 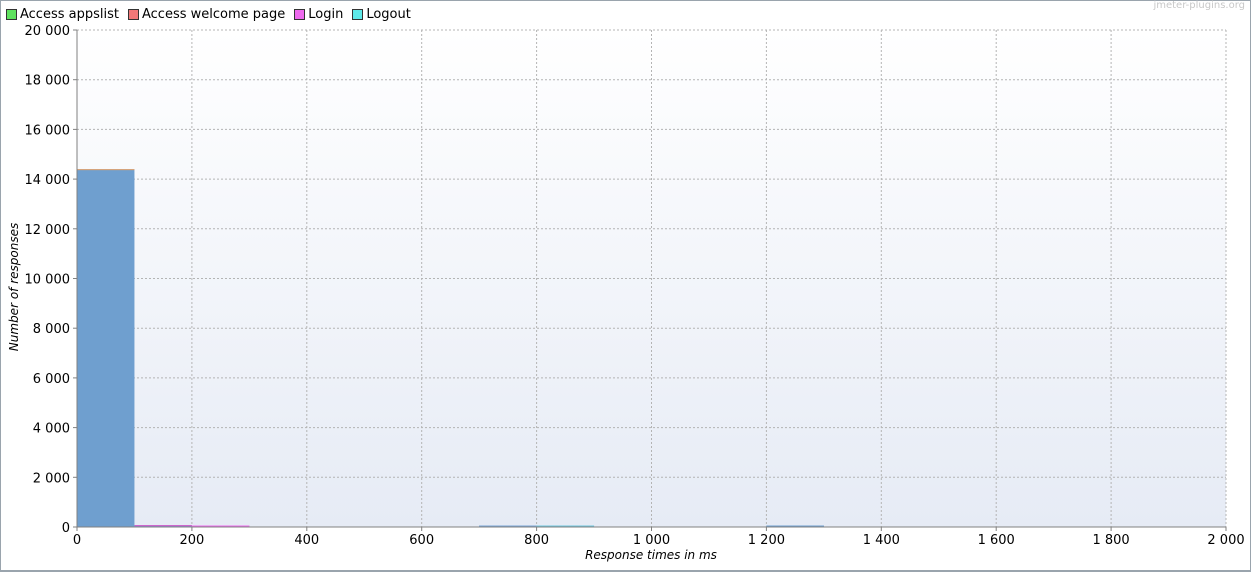 What do you see at coordinates (306, 540) in the screenshot?
I see `x-tick-label: 400` at bounding box center [306, 540].